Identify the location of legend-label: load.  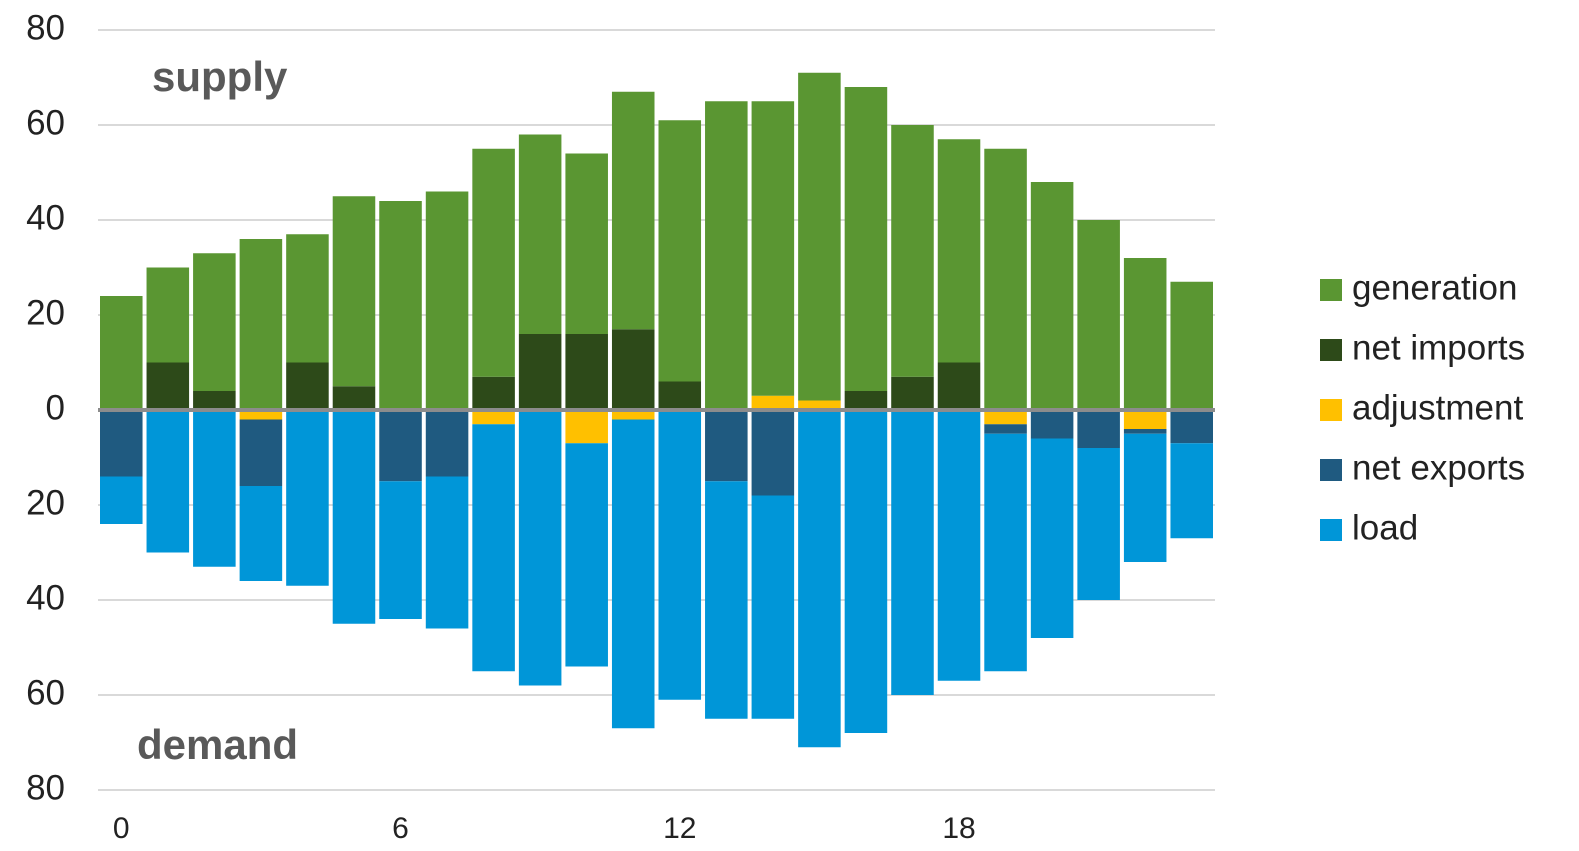
(1385, 527).